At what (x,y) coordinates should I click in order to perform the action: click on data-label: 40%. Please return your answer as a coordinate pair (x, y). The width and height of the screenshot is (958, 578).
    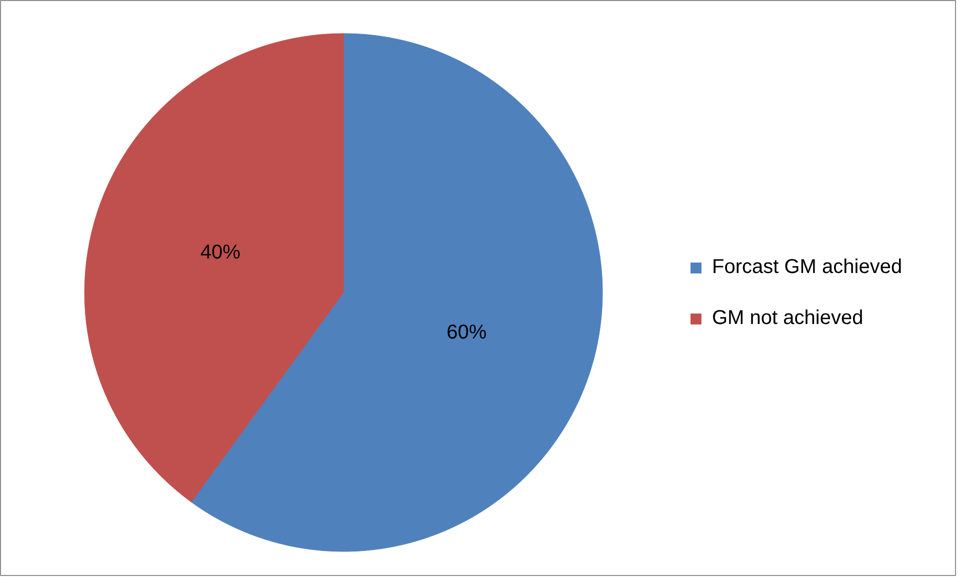
    Looking at the image, I should click on (220, 252).